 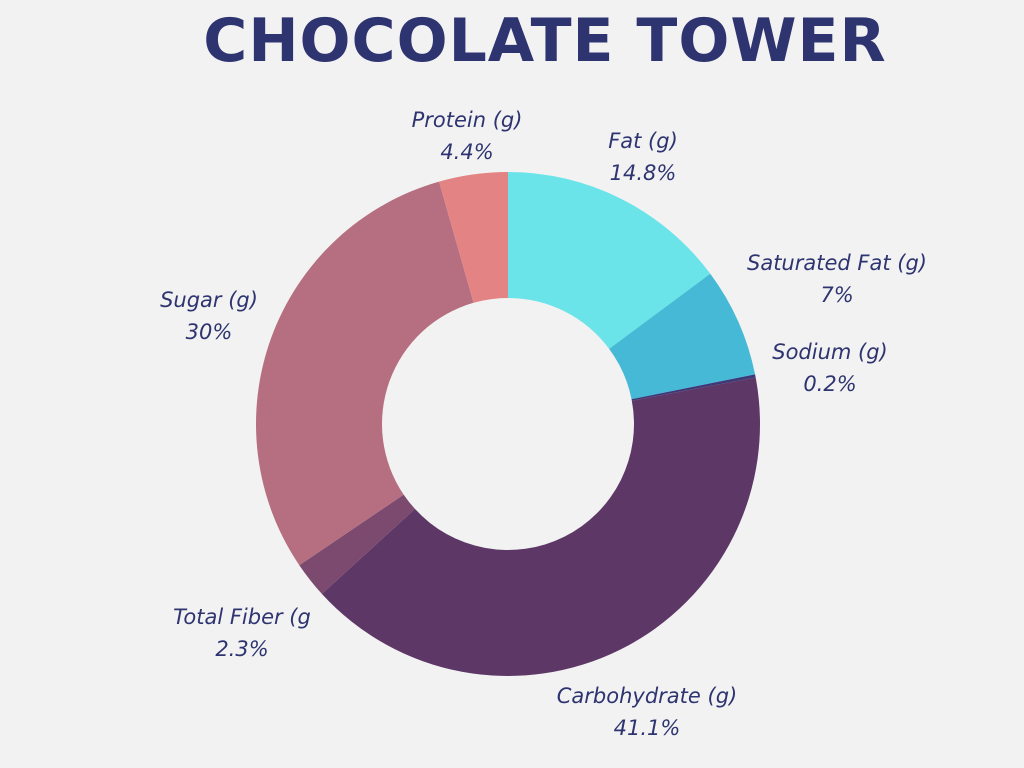 What do you see at coordinates (466, 152) in the screenshot?
I see `slice-label-value: 4.4%` at bounding box center [466, 152].